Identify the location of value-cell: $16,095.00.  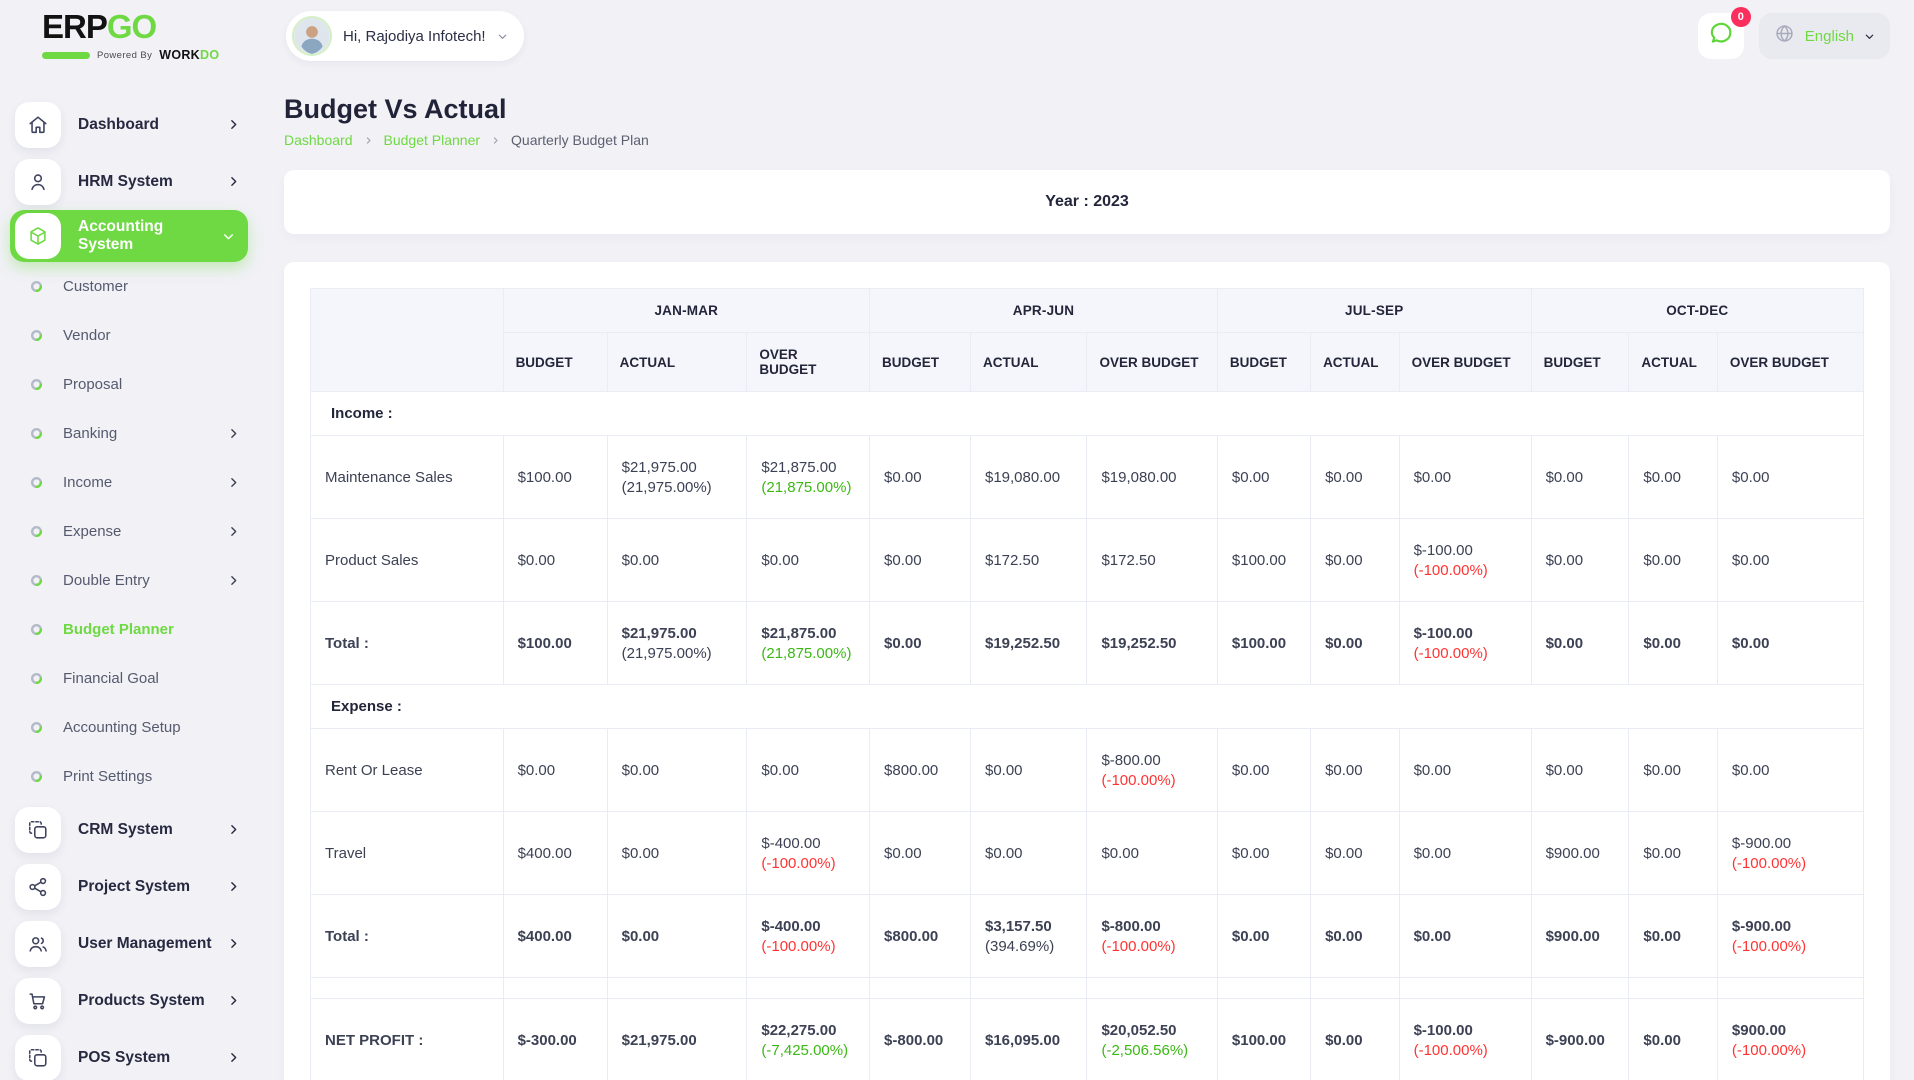
(1028, 1039).